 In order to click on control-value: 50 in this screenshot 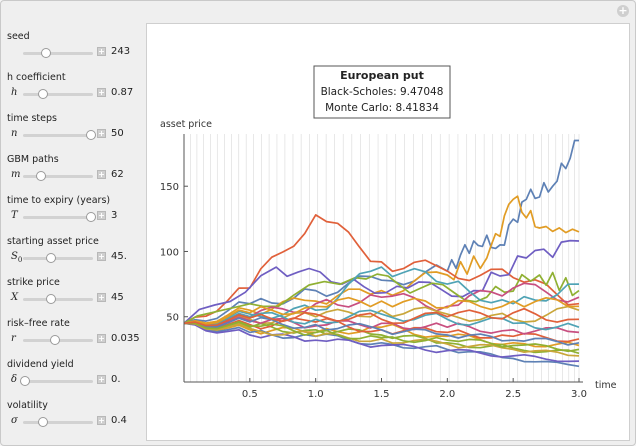, I will do `click(117, 133)`.